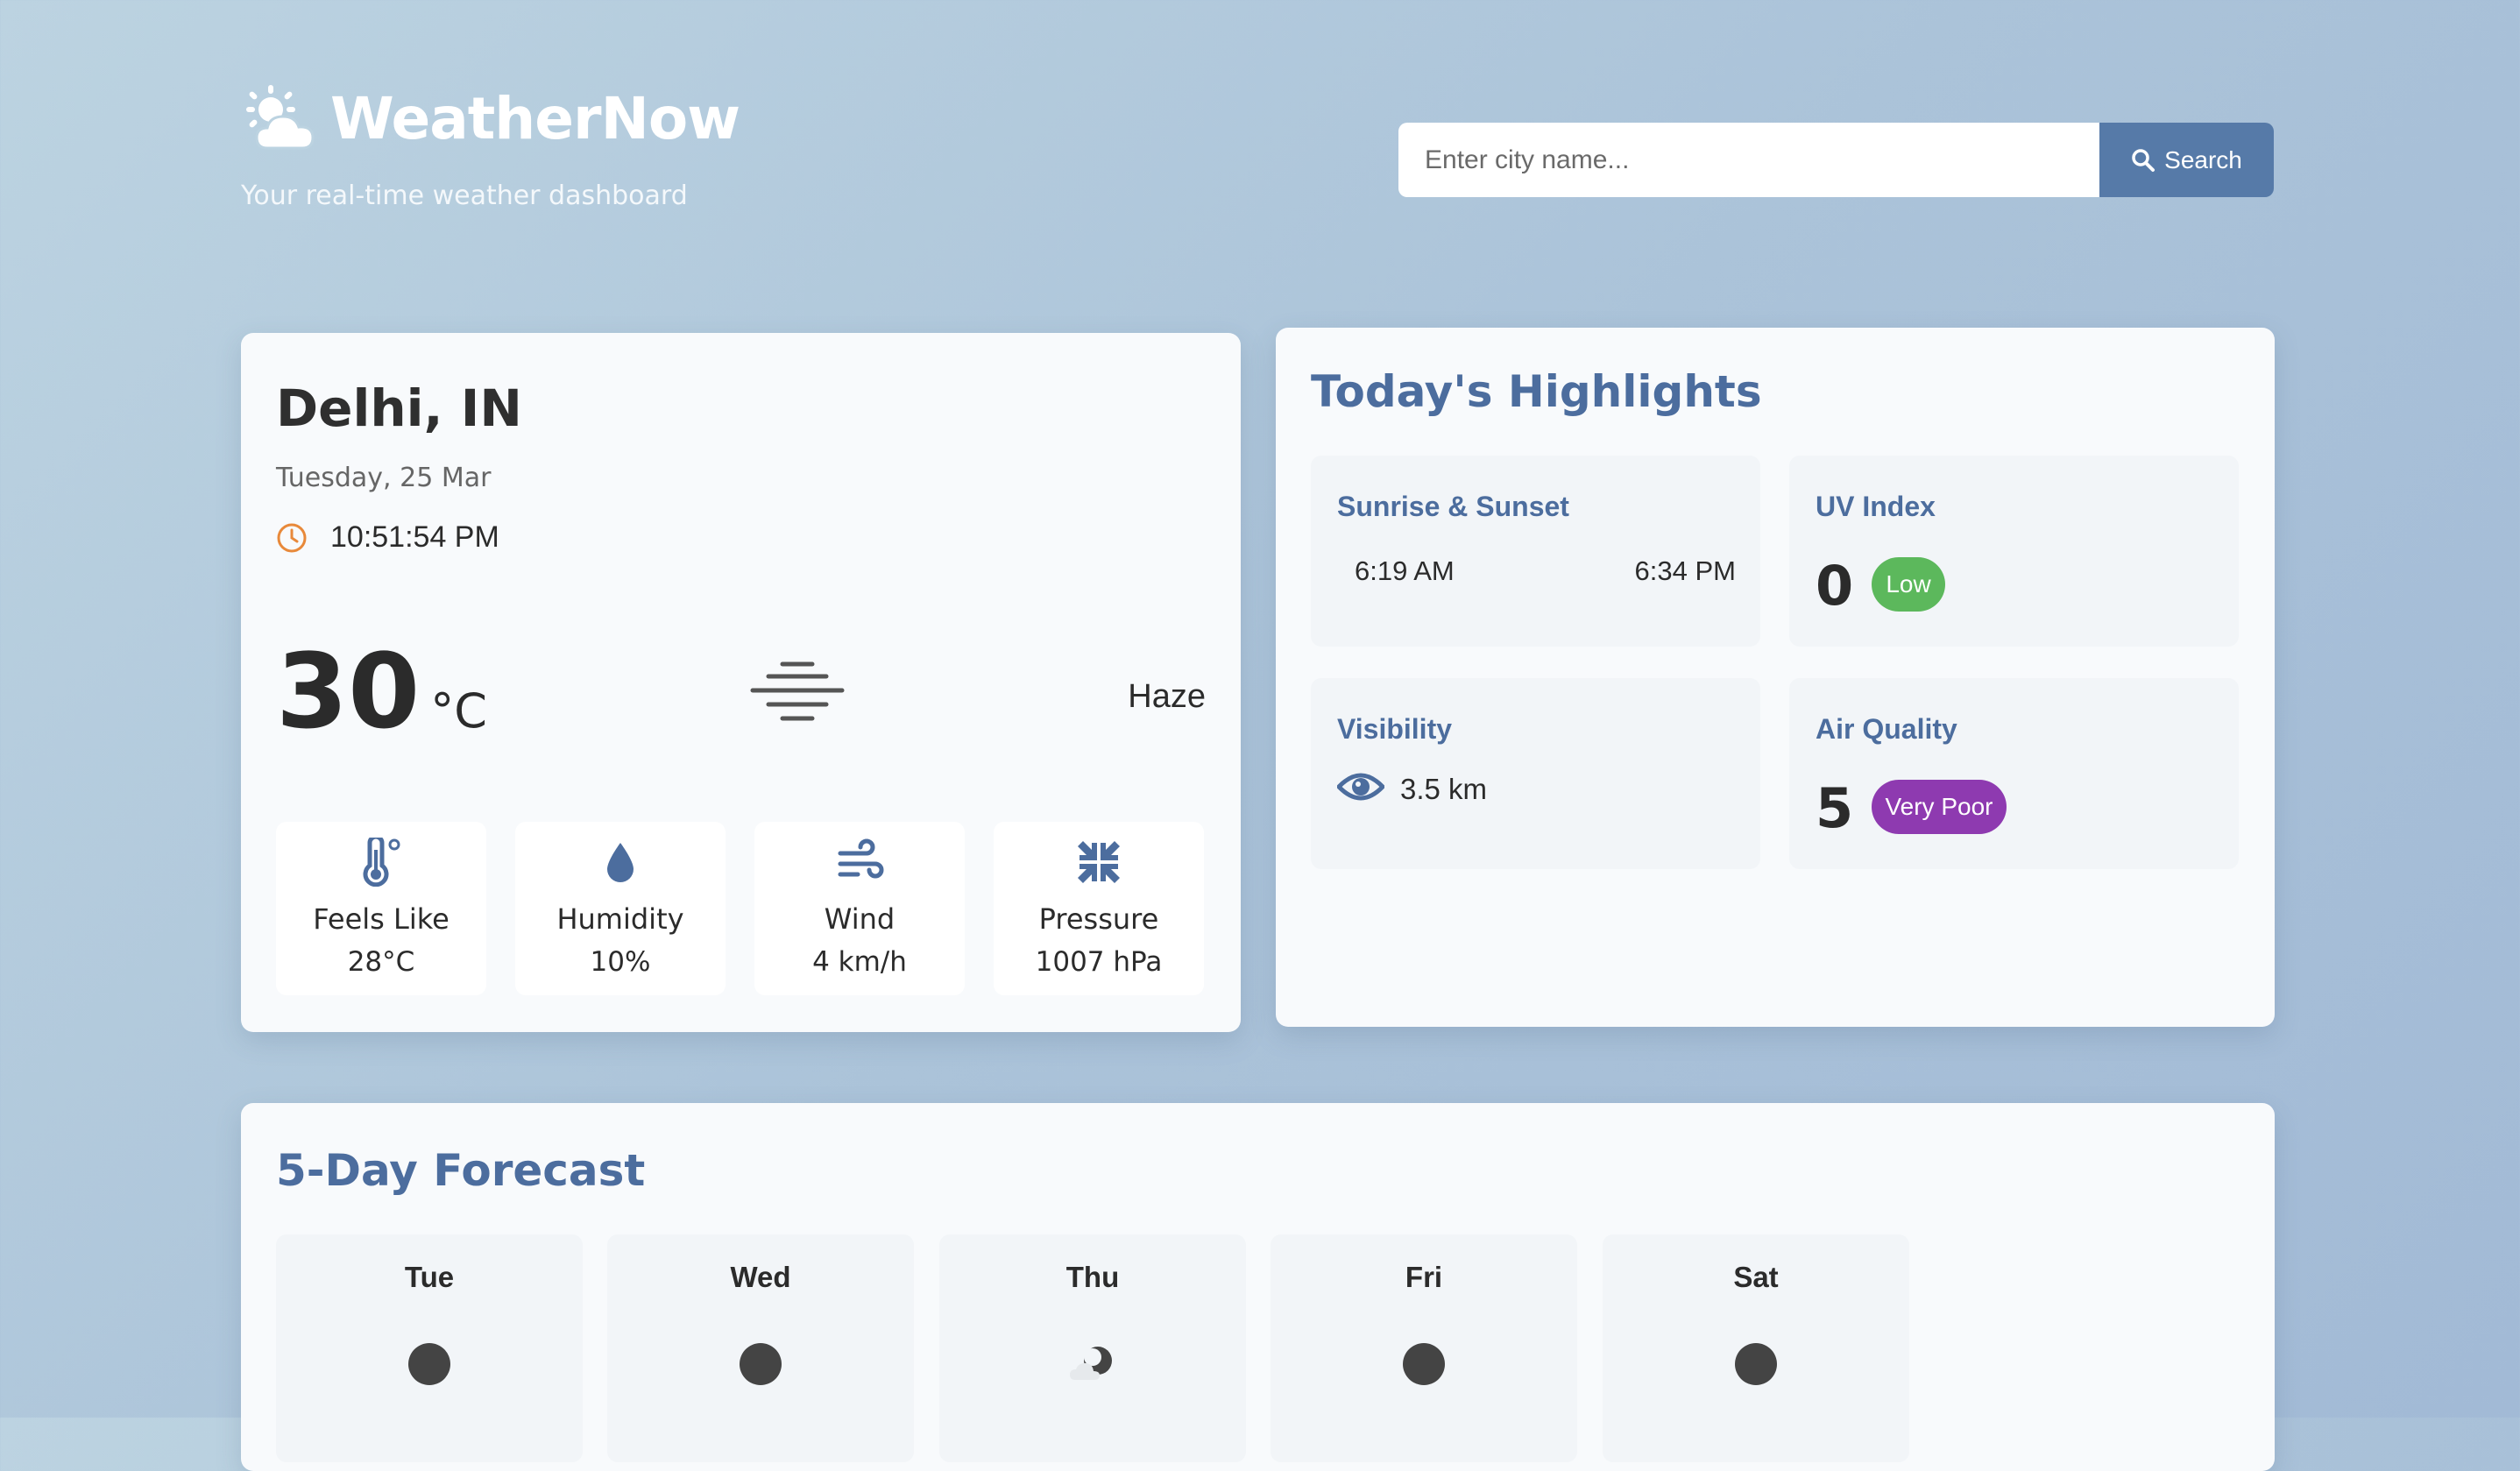 This screenshot has width=2520, height=1471. What do you see at coordinates (280, 118) in the screenshot?
I see `sun-cloud-icon` at bounding box center [280, 118].